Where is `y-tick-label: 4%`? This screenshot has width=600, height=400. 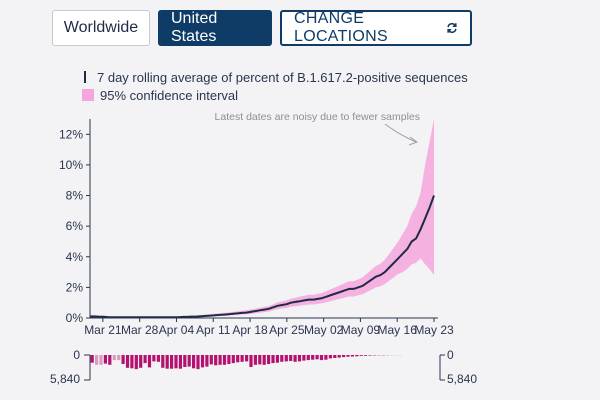
y-tick-label: 4% is located at coordinates (75, 257).